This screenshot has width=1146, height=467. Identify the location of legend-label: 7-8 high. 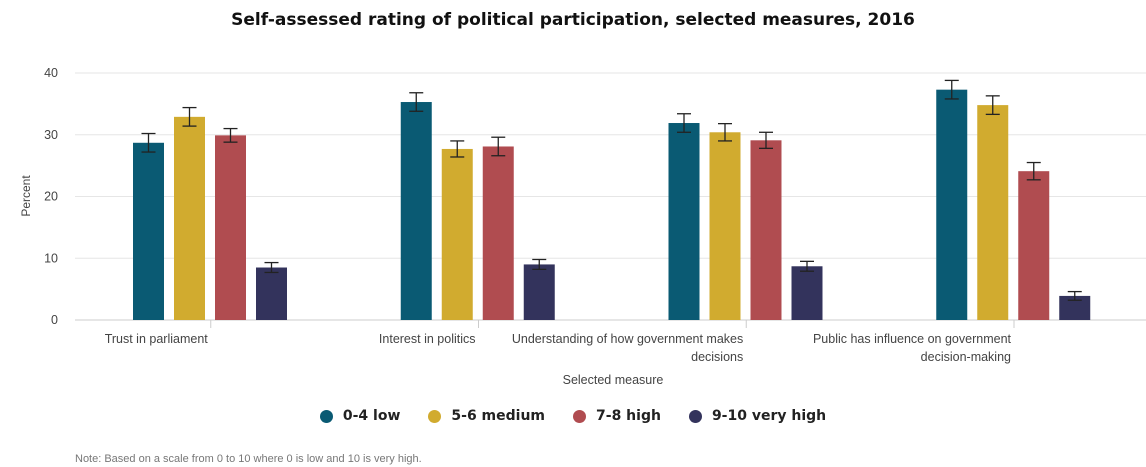
(628, 416).